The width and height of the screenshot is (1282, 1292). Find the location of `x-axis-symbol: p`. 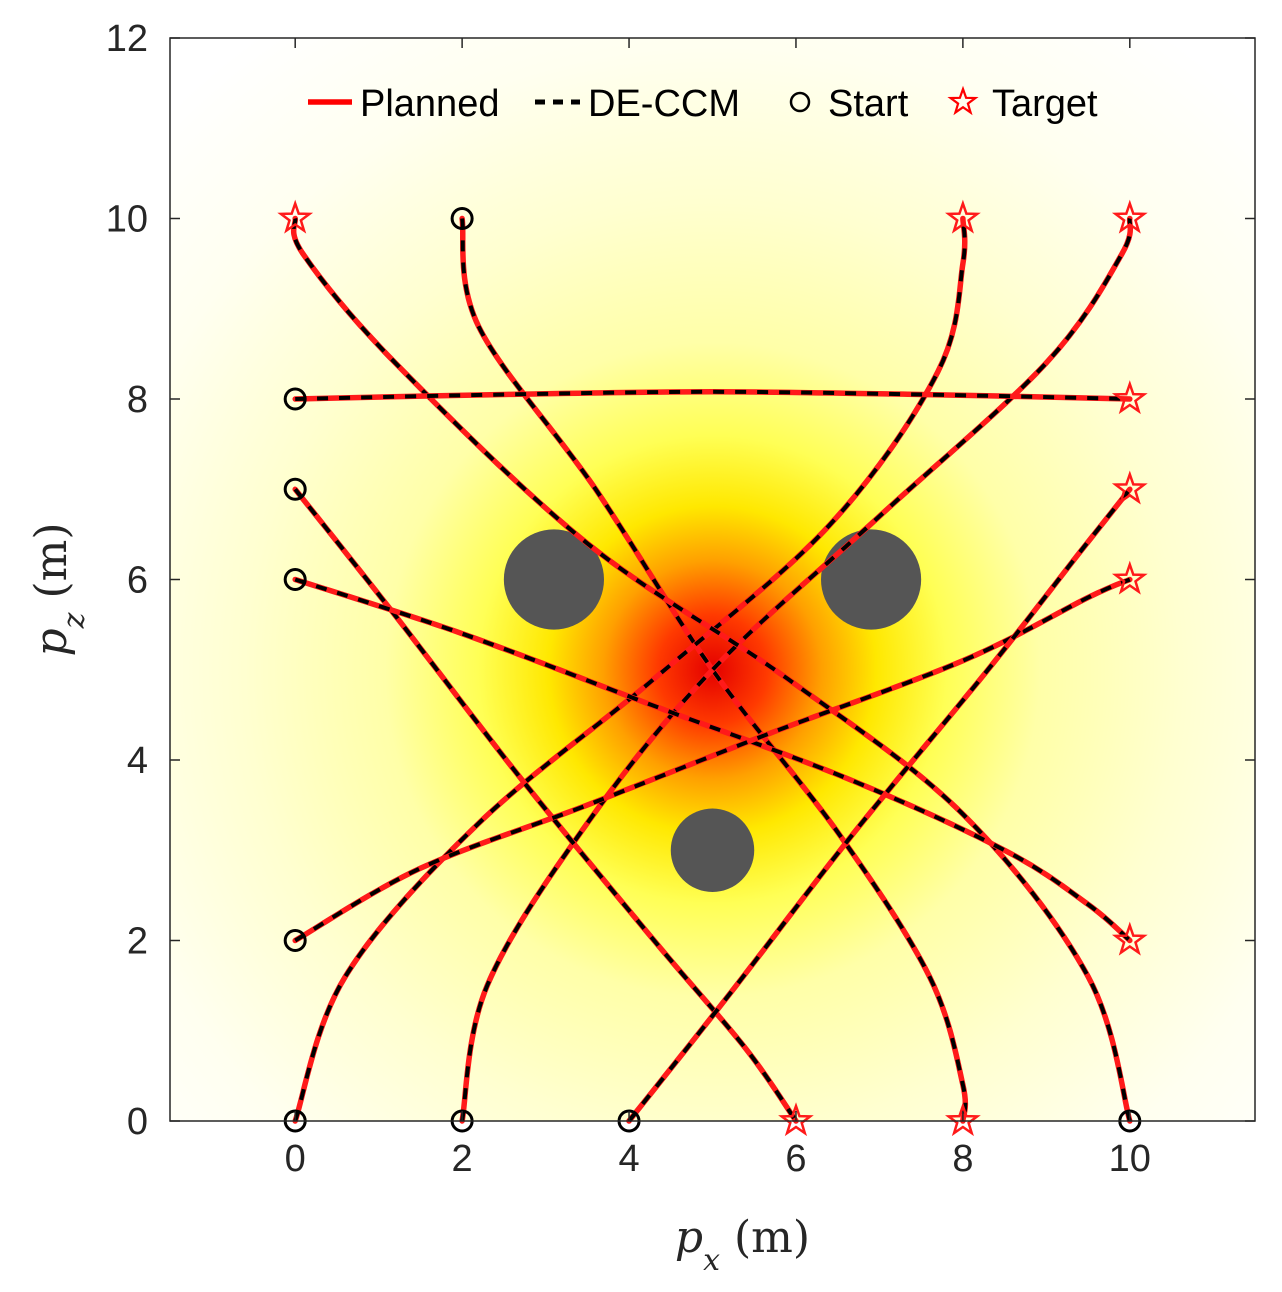

x-axis-symbol: p is located at coordinates (689, 1237).